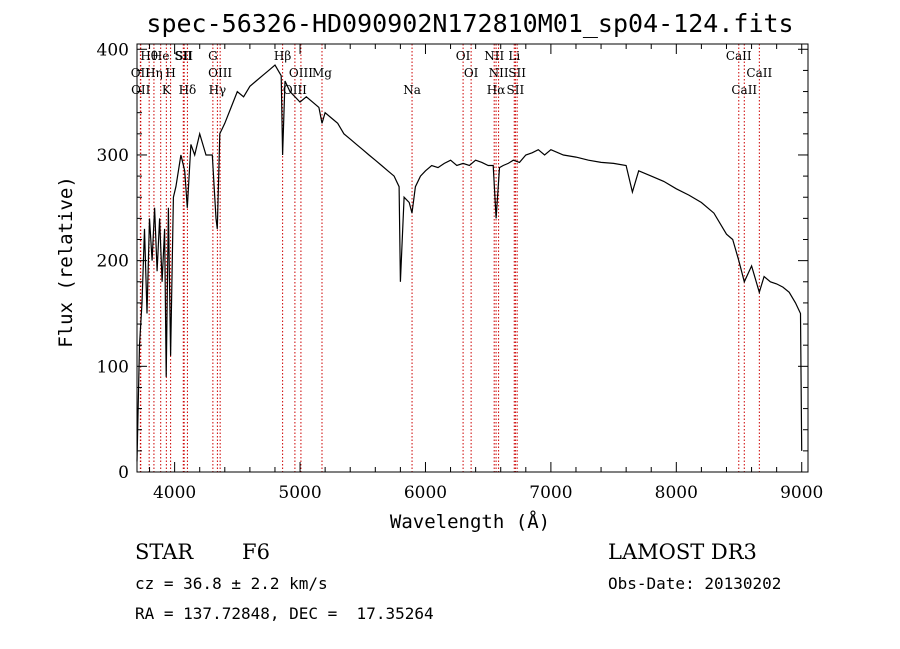 This screenshot has height=649, width=900. What do you see at coordinates (425, 493) in the screenshot?
I see `x-tick-label: 6000` at bounding box center [425, 493].